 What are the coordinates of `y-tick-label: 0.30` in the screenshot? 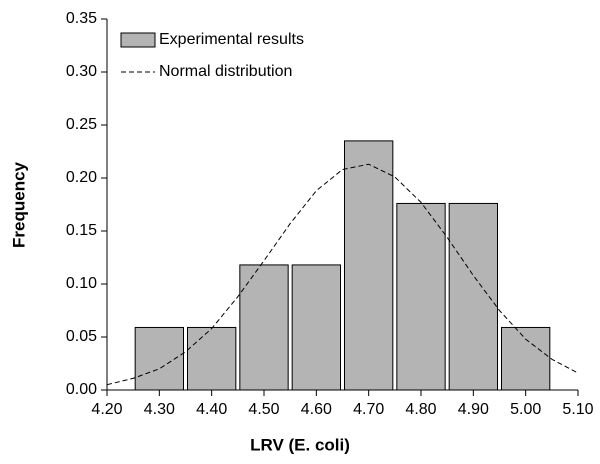 It's located at (81, 71).